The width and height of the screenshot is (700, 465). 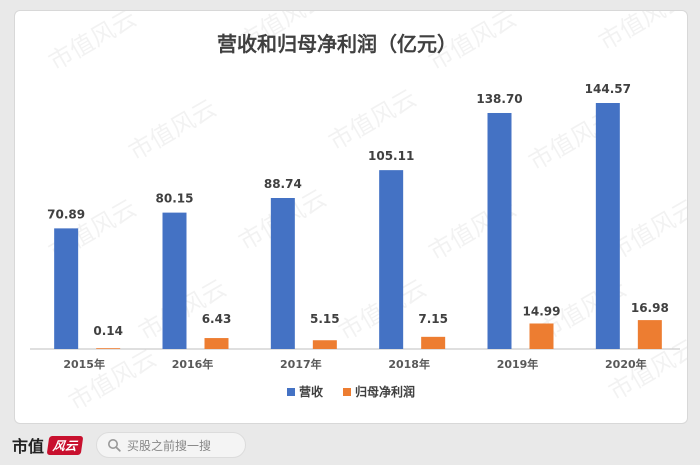 I want to click on brand-text: 市值, so click(x=28, y=446).